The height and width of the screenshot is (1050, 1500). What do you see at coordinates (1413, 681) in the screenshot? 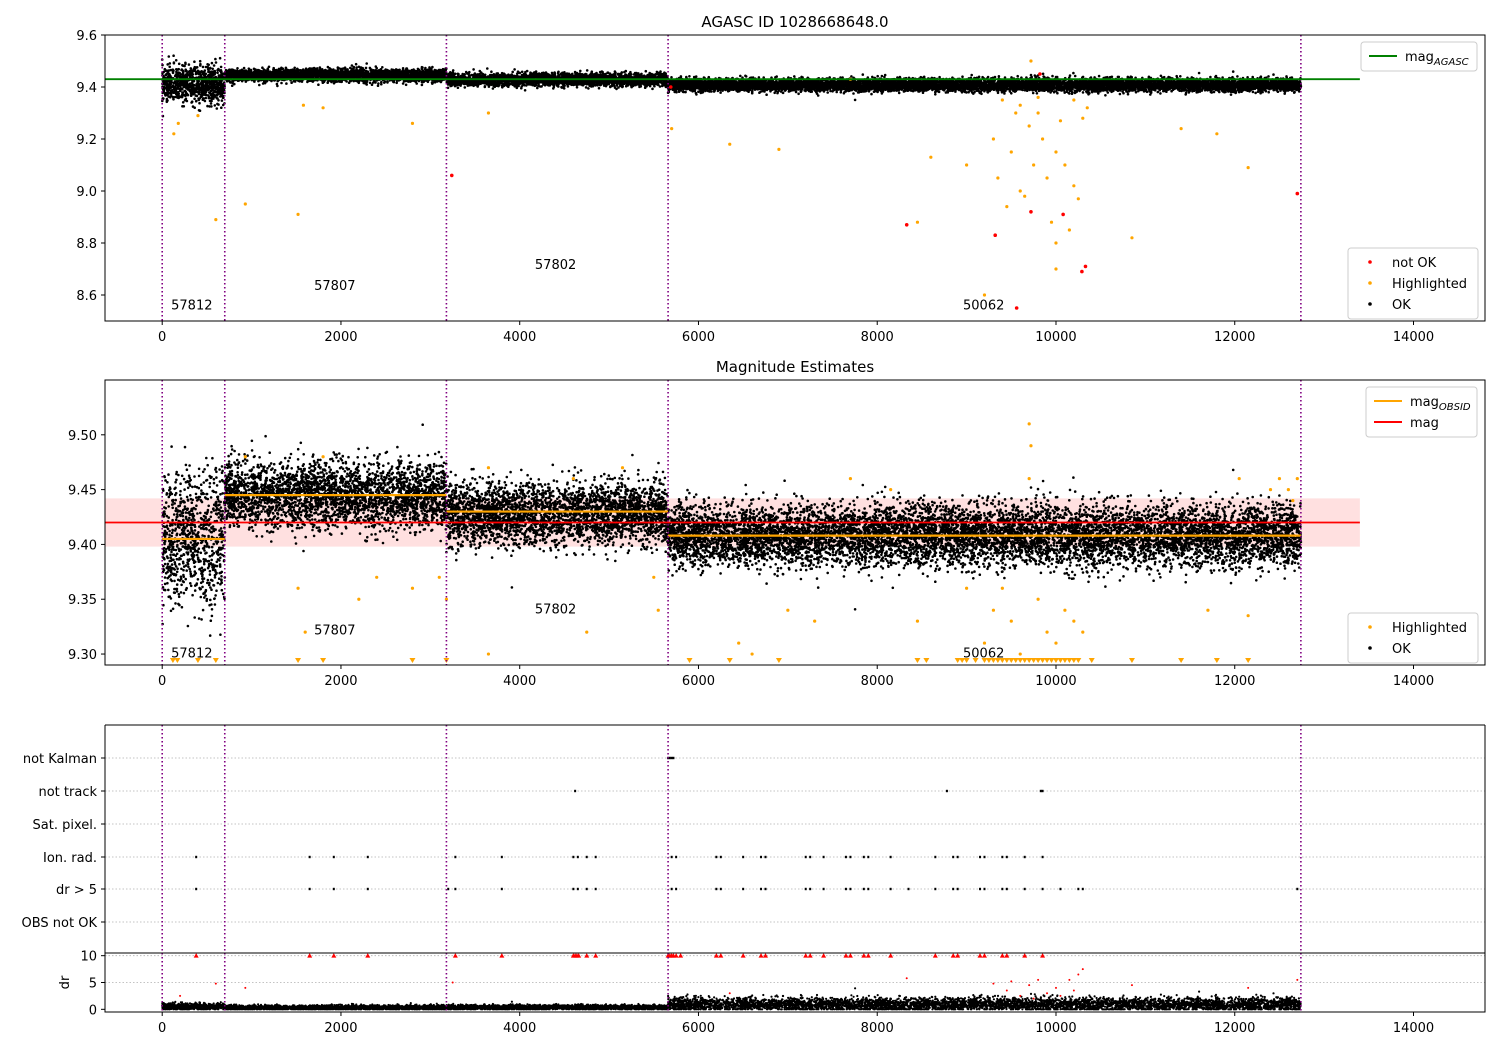
I see `x-tick-label: 14000` at bounding box center [1413, 681].